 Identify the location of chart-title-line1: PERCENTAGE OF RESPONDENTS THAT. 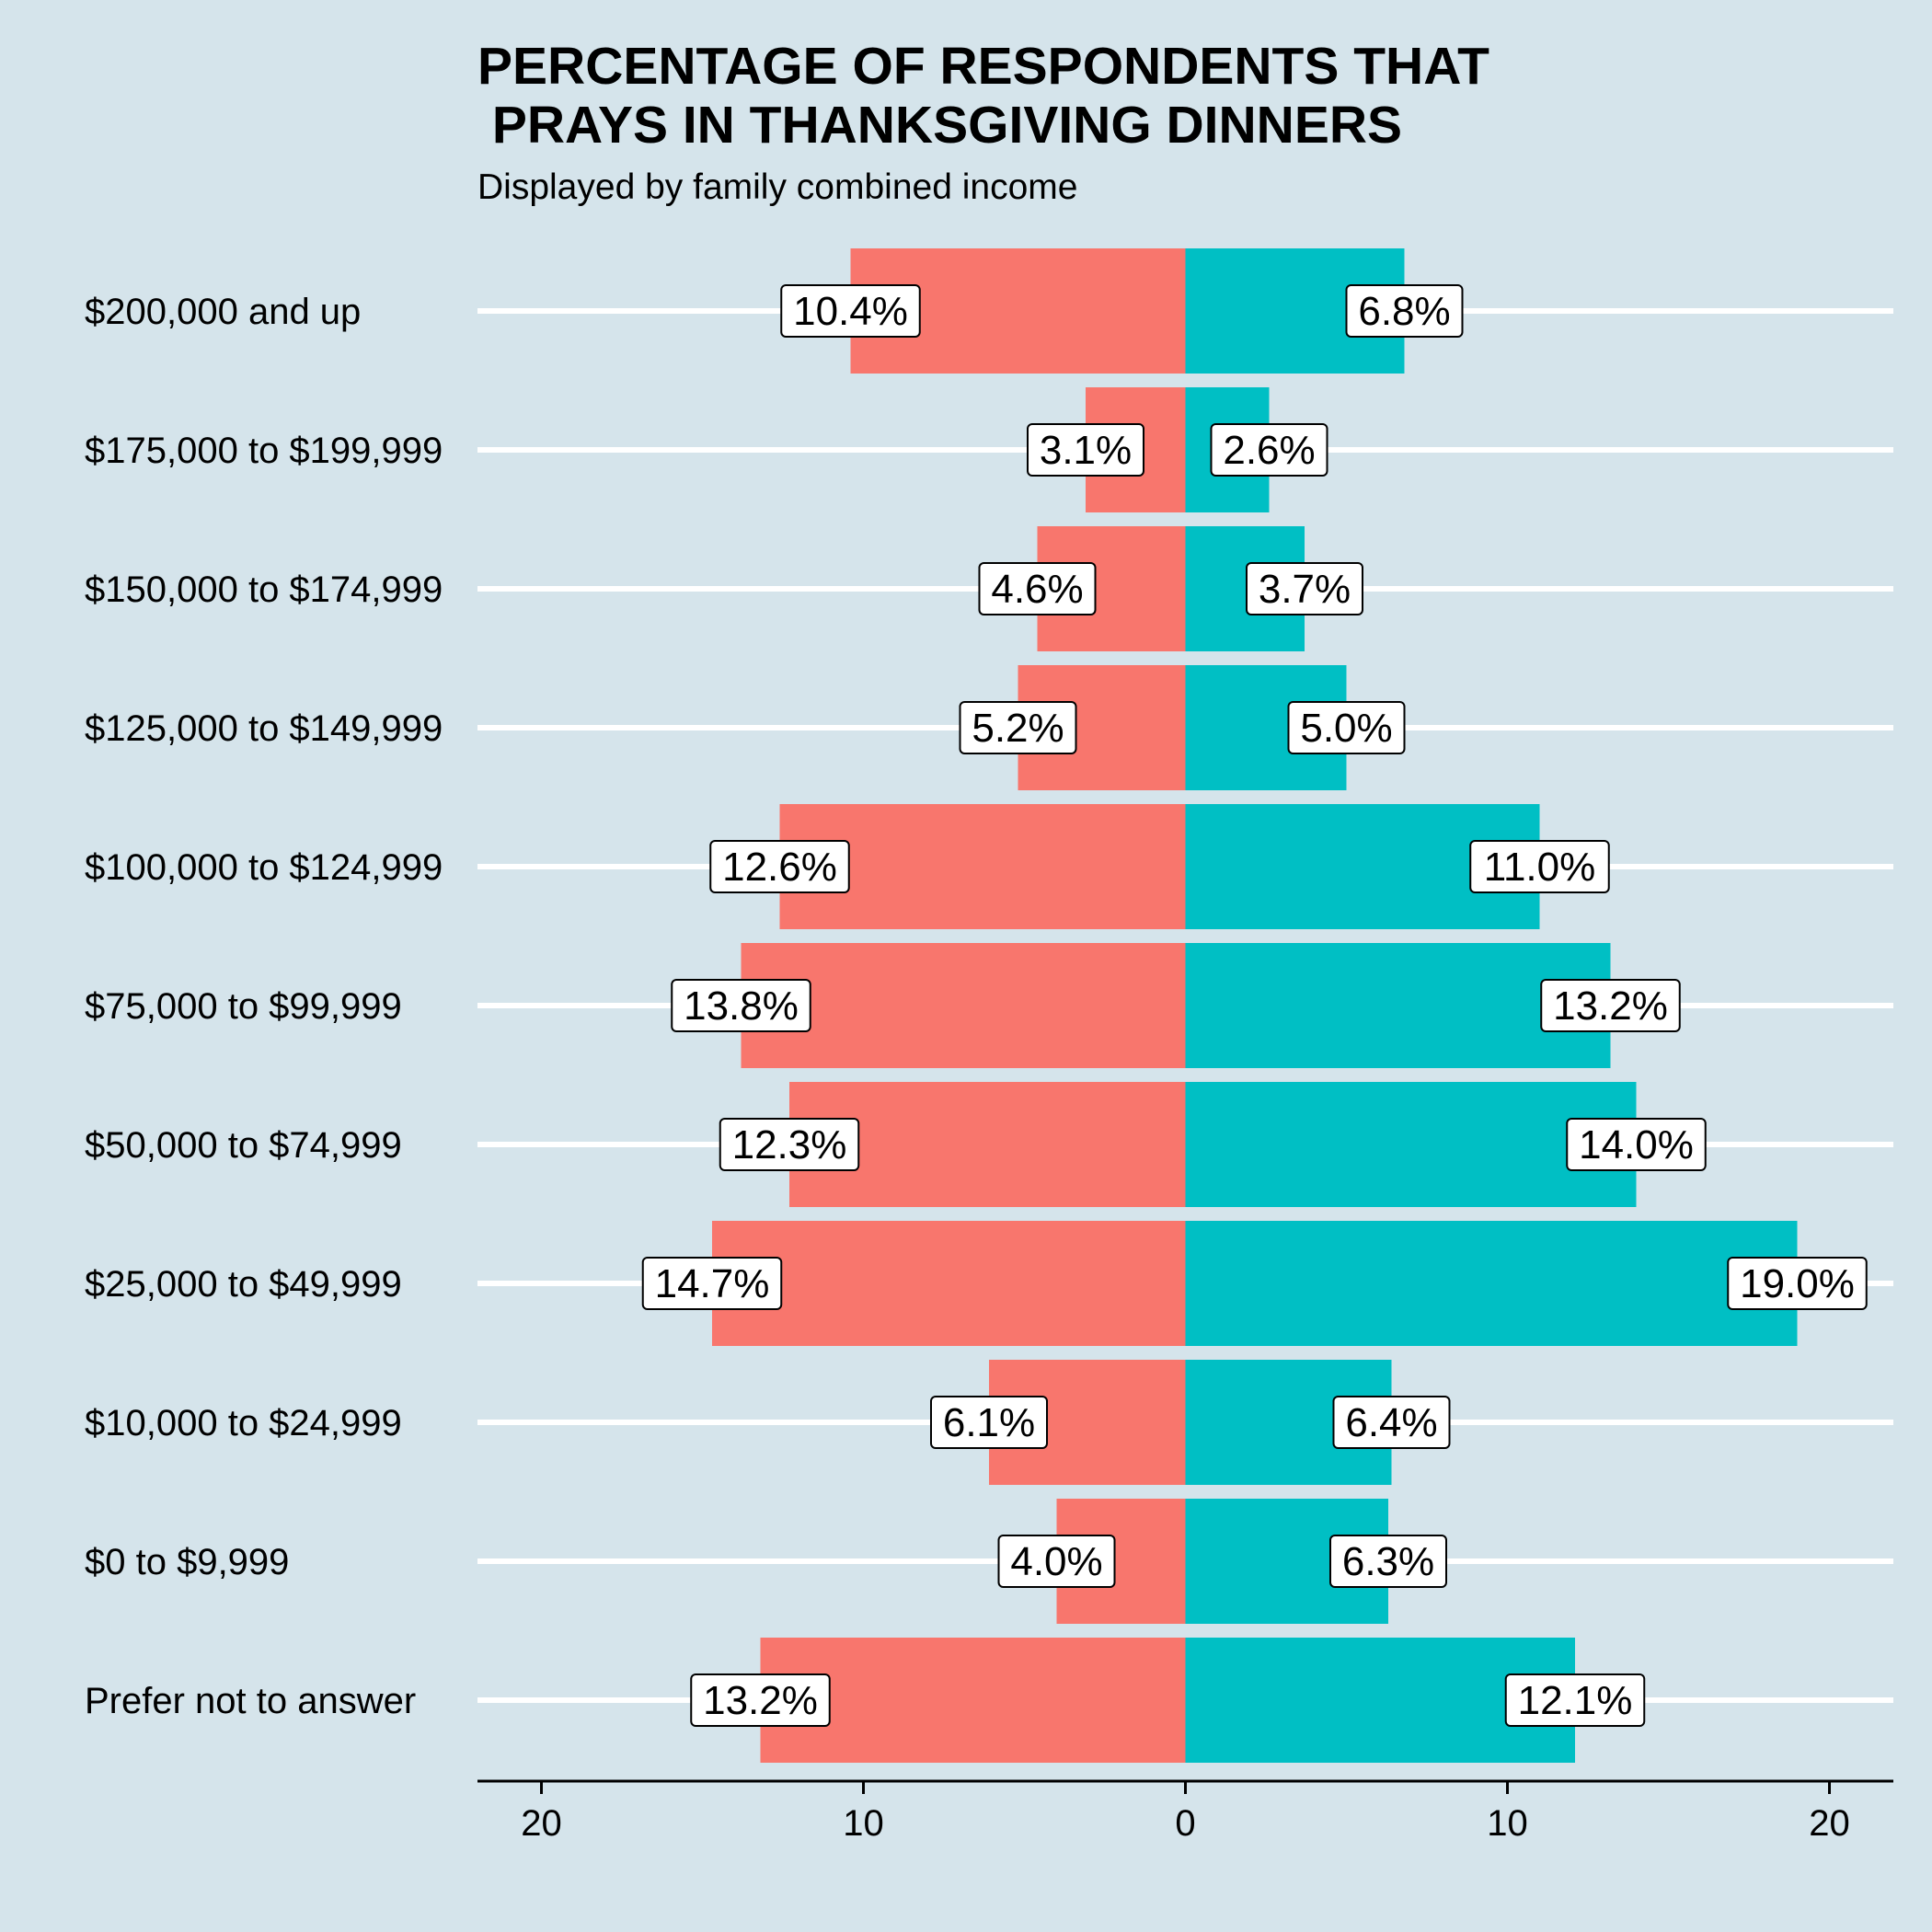
(983, 66).